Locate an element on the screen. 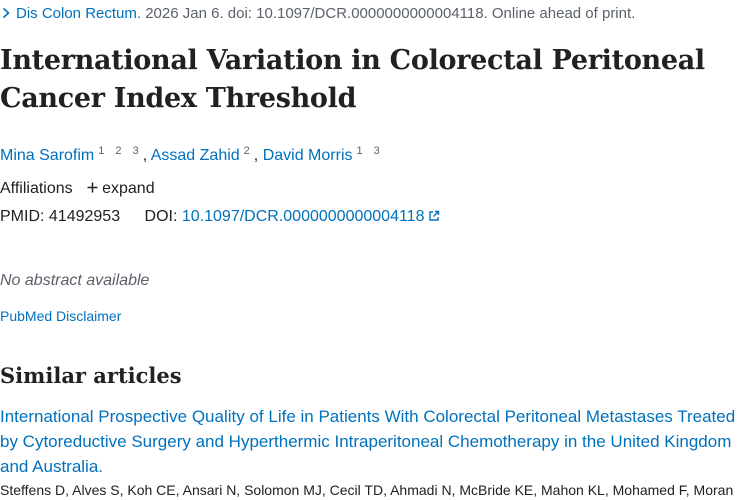 The image size is (750, 500). author-link: Assad Zahid is located at coordinates (195, 155).